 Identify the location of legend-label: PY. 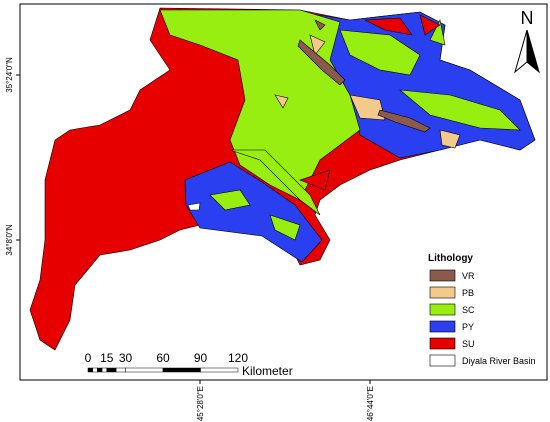
(468, 327).